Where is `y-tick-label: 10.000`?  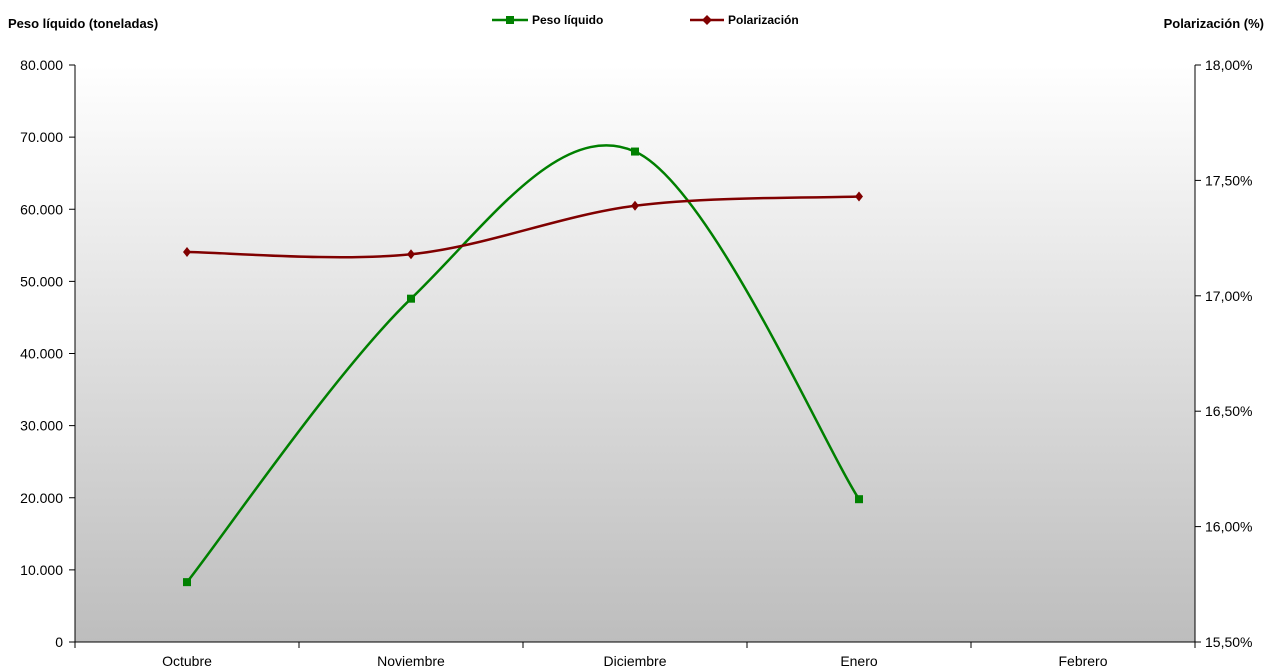 y-tick-label: 10.000 is located at coordinates (41, 570).